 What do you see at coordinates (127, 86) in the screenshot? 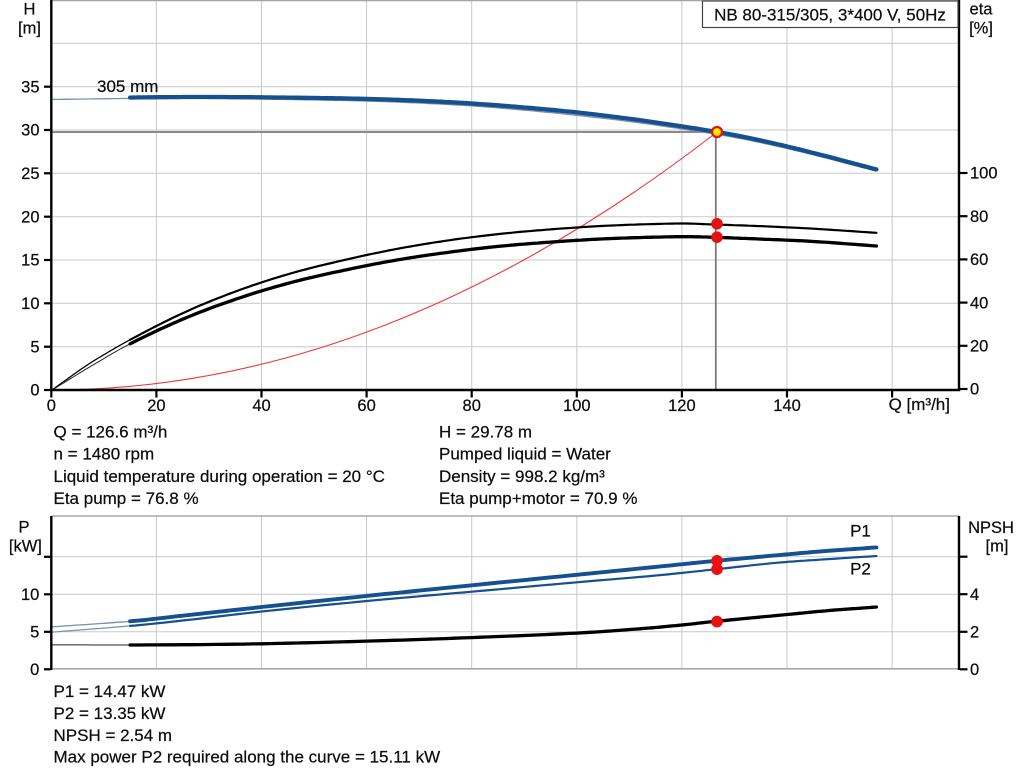
I see `svg-text: 305 mm` at bounding box center [127, 86].